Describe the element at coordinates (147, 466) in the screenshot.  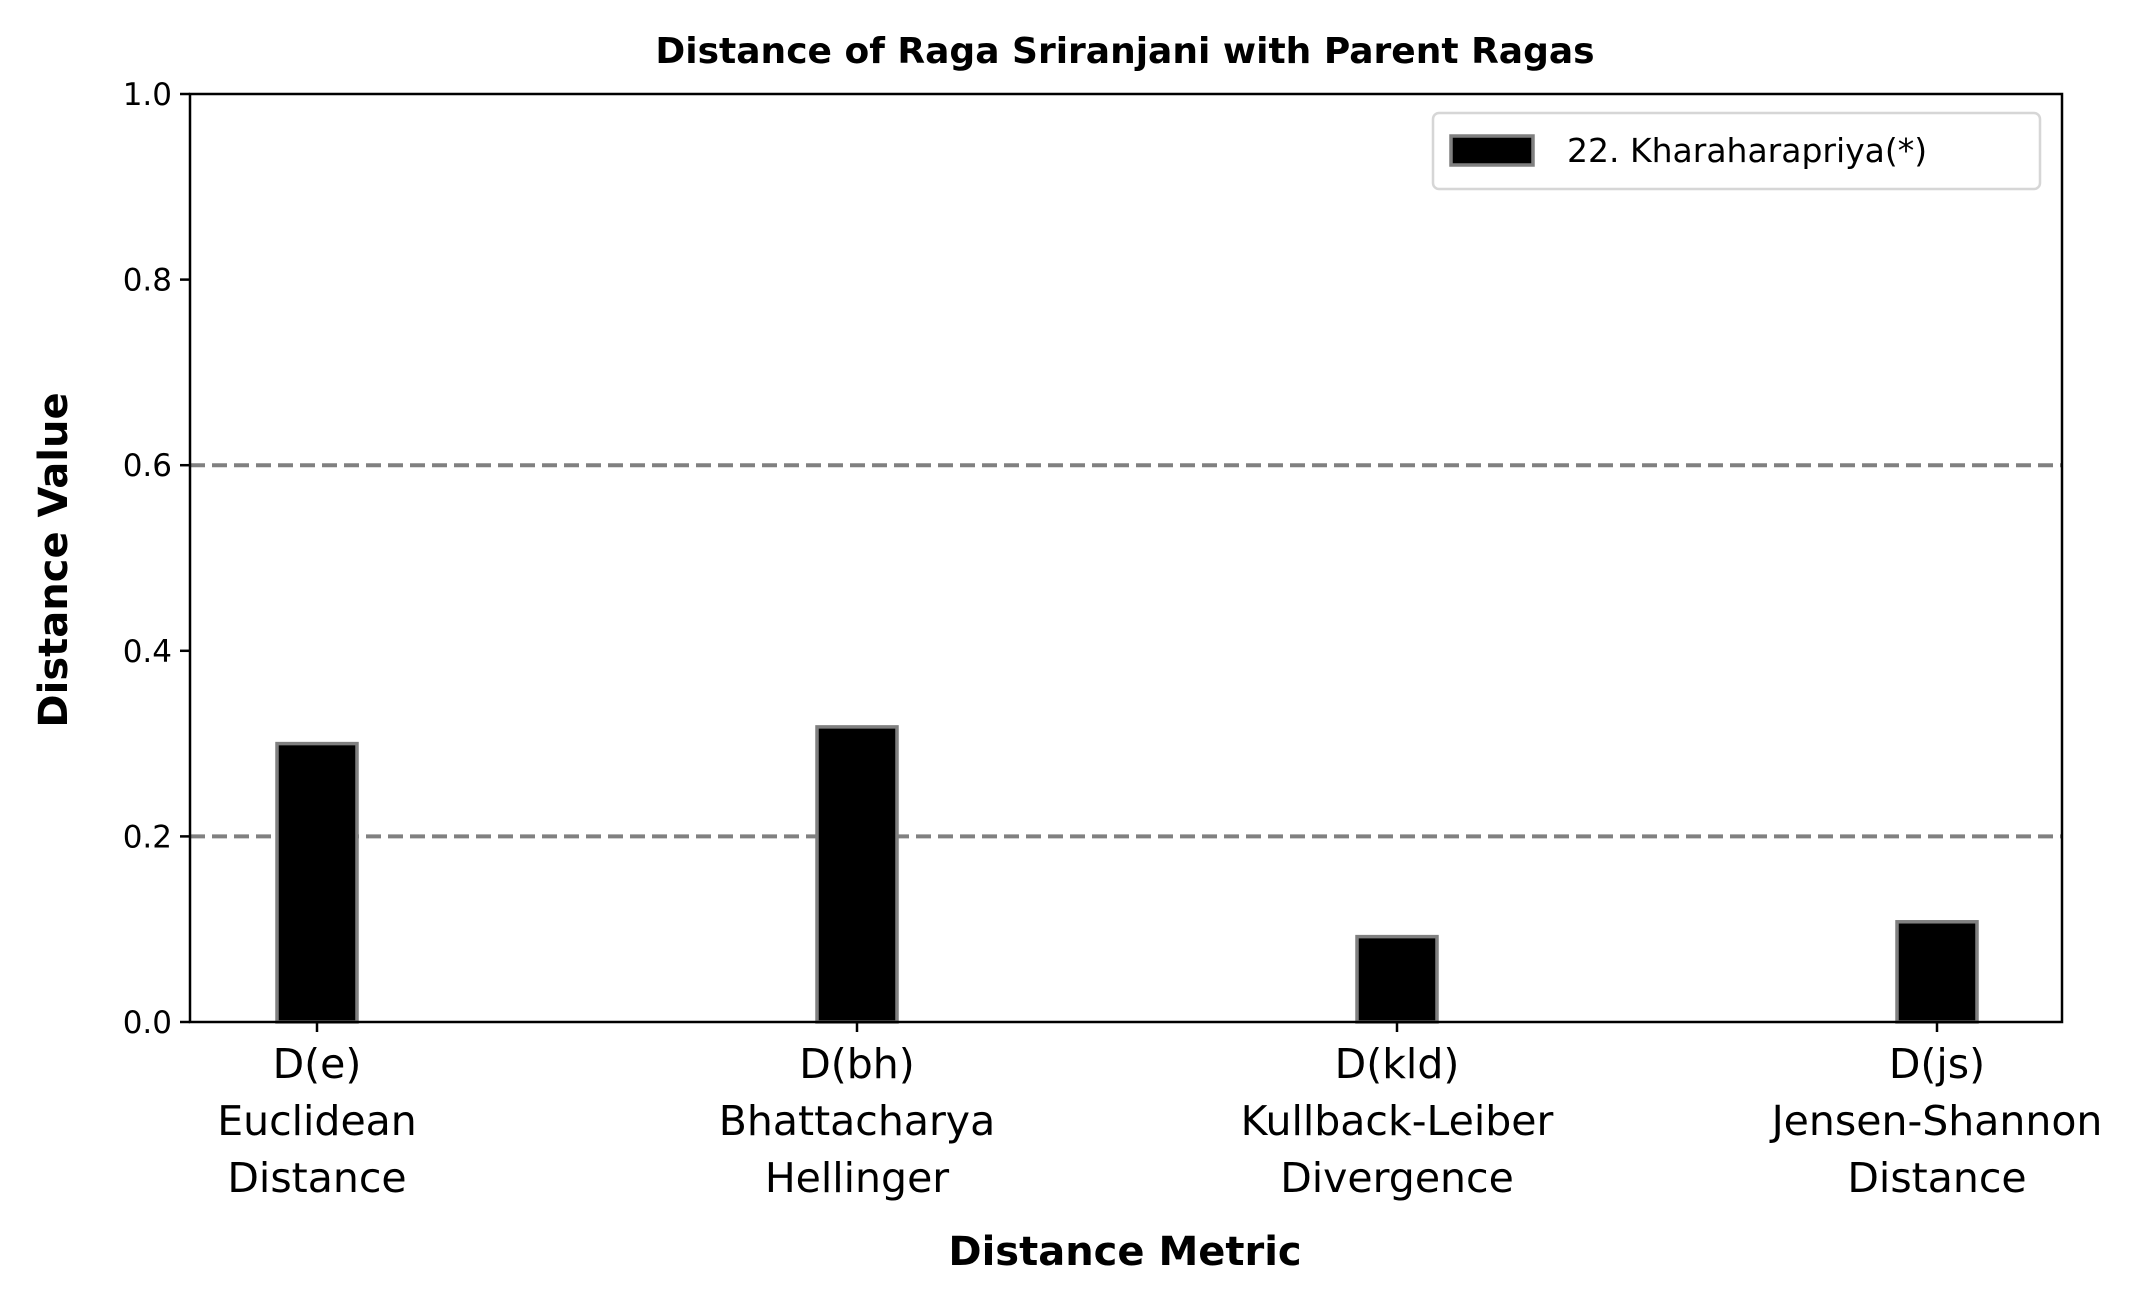
I see `y-tick-label: 0.6` at that location.